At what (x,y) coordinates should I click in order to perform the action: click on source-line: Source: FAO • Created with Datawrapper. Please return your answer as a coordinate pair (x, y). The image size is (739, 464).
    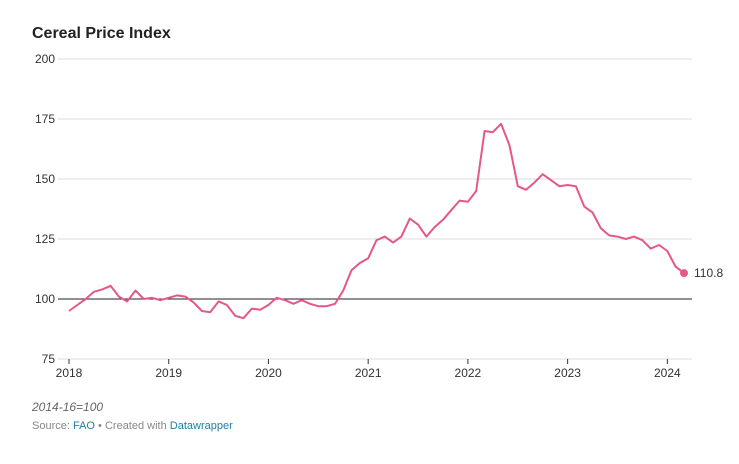
    Looking at the image, I should click on (132, 426).